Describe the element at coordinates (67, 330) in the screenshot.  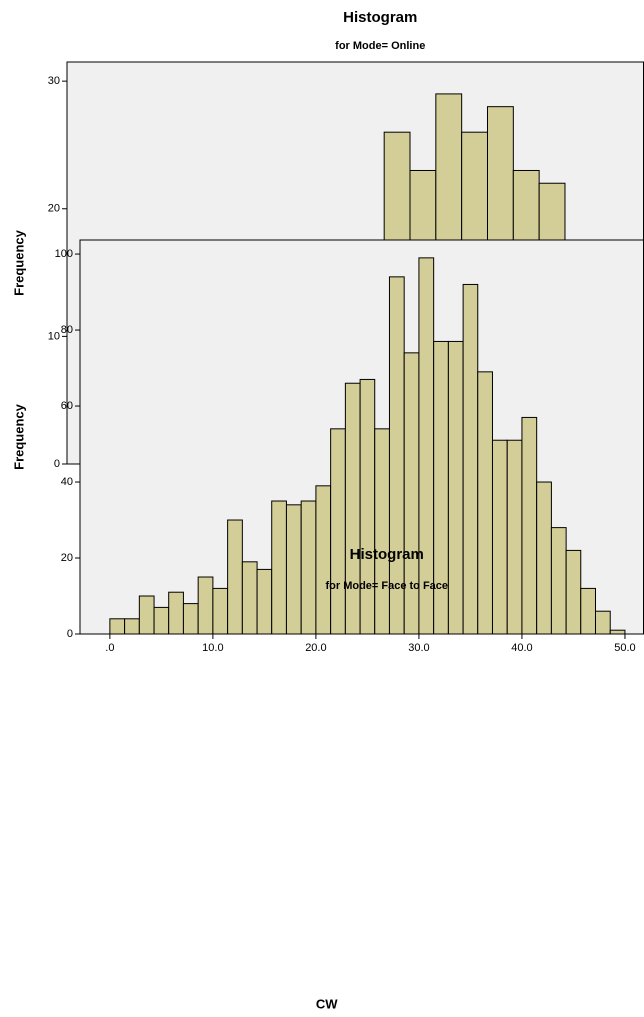
I see `y-tick-label: 80` at that location.